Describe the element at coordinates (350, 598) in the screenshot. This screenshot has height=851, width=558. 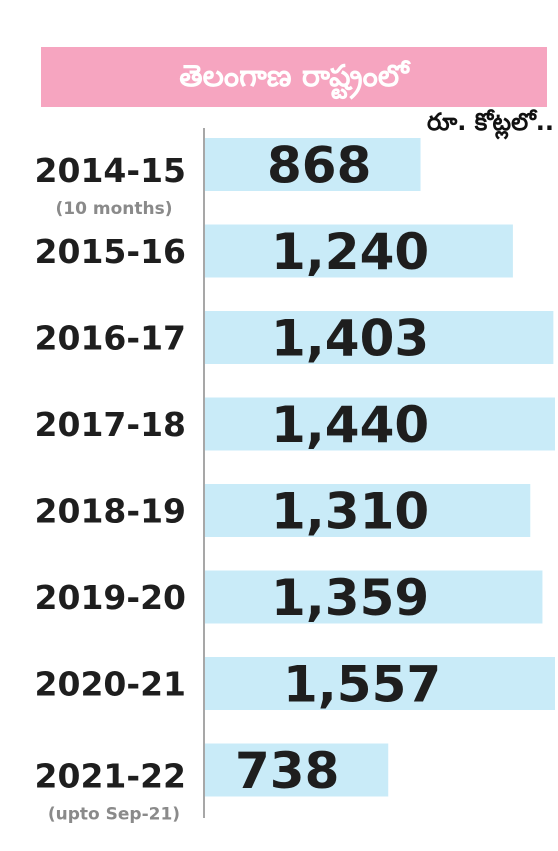
I see `value-label-2019-20: 1,359` at that location.